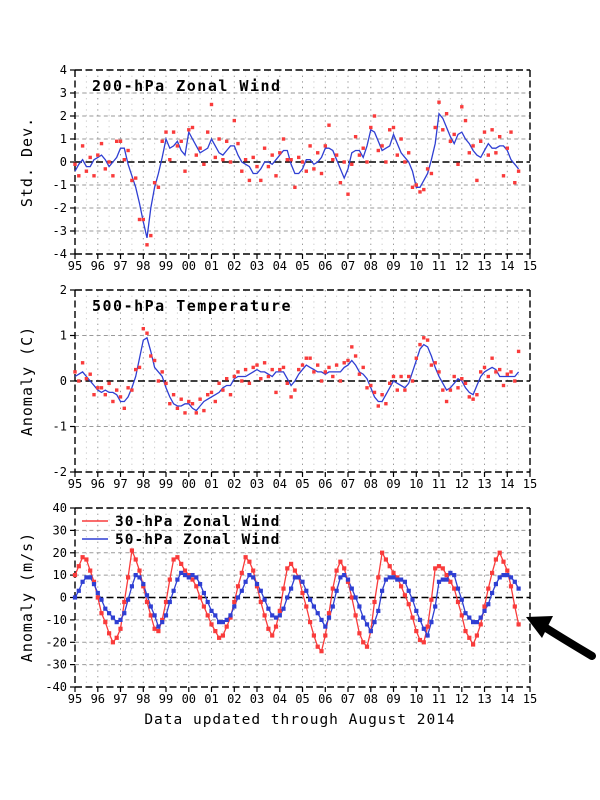  What do you see at coordinates (192, 306) in the screenshot?
I see `svg-text: 500-hPa Temperature` at bounding box center [192, 306].